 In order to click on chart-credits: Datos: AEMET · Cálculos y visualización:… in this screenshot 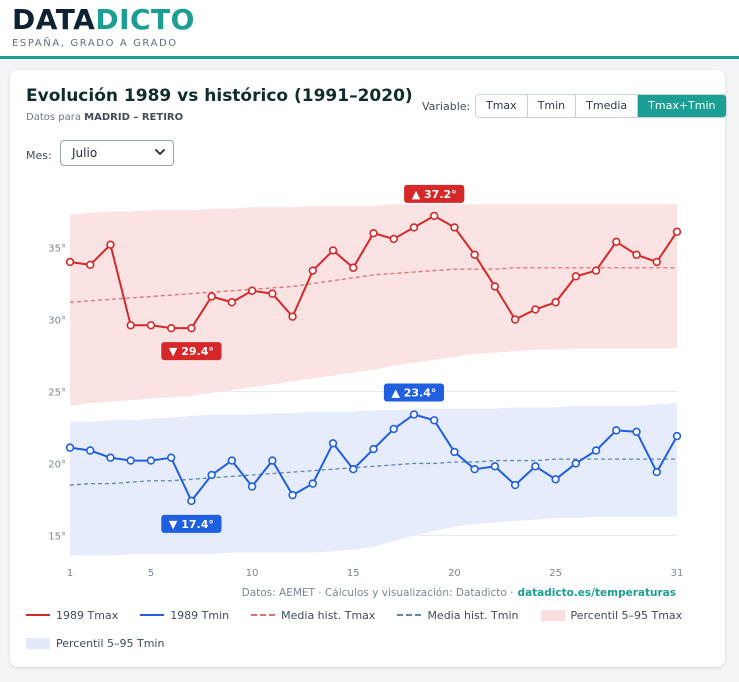, I will do `click(459, 593)`.